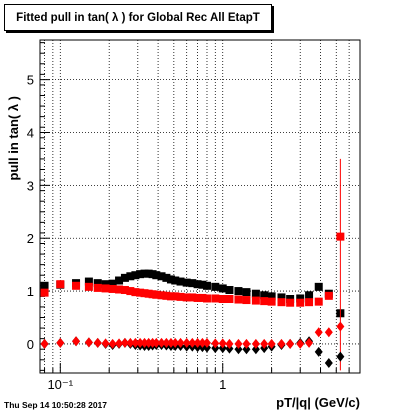 The width and height of the screenshot is (400, 414). What do you see at coordinates (30, 291) in the screenshot?
I see `y-tick-label: 1` at bounding box center [30, 291].